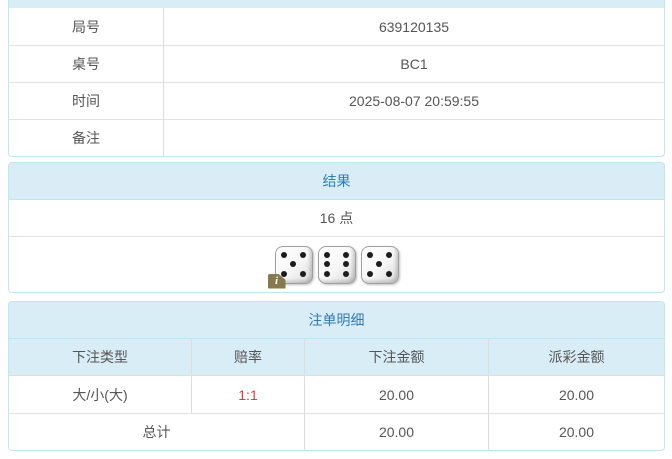  What do you see at coordinates (100, 357) in the screenshot?
I see `col-header-bet-type: 下注类型` at bounding box center [100, 357].